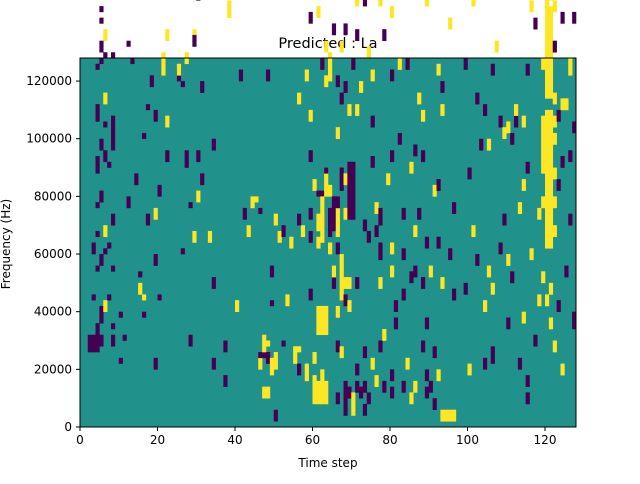 The width and height of the screenshot is (640, 484). I want to click on y-axis-label: Frequency (Hz), so click(6, 244).